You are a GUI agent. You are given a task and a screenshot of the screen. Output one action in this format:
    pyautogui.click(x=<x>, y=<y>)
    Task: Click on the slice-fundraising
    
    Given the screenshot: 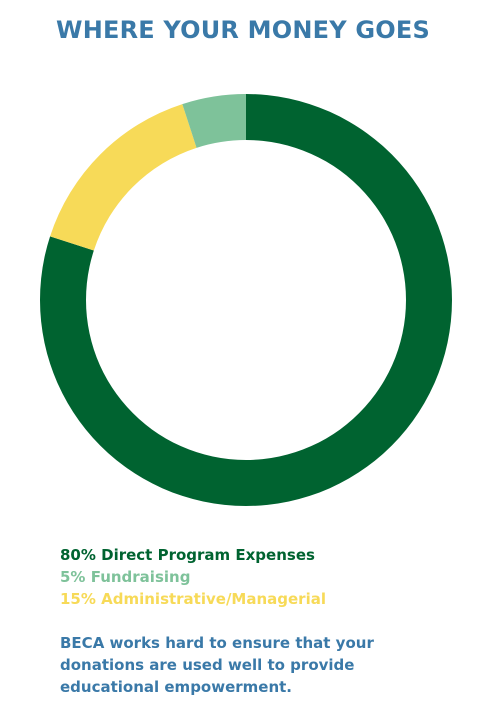 What is the action you would take?
    pyautogui.click(x=214, y=121)
    